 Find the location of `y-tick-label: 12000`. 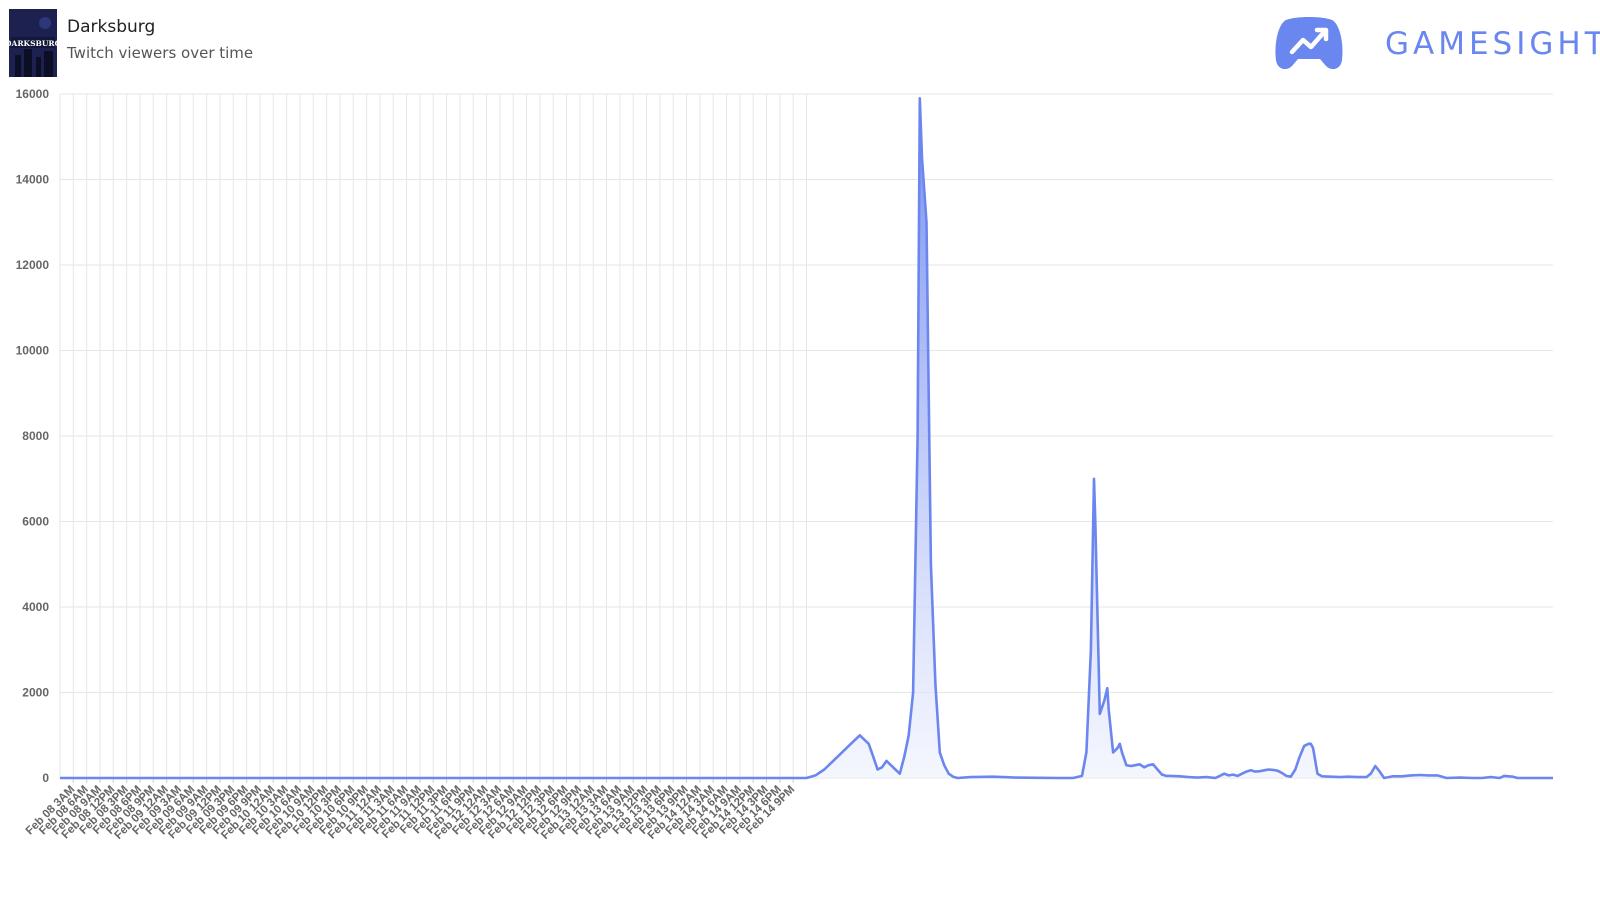

y-tick-label: 12000 is located at coordinates (33, 265).